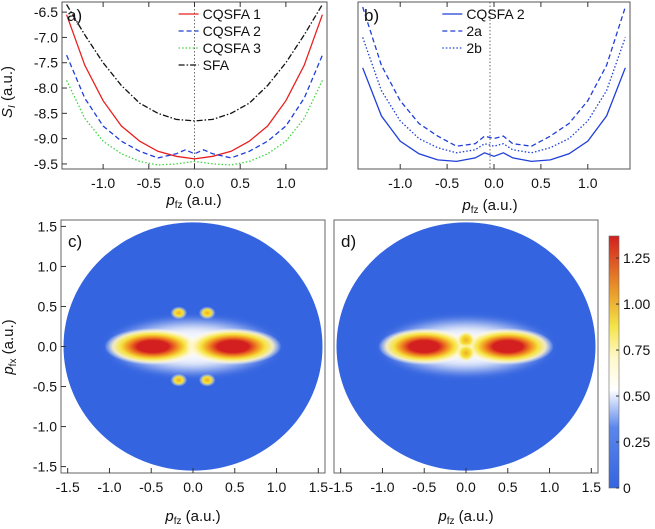 This screenshot has height=529, width=655. What do you see at coordinates (494, 183) in the screenshot?
I see `b-x-tick-label-2: 0.0` at bounding box center [494, 183].